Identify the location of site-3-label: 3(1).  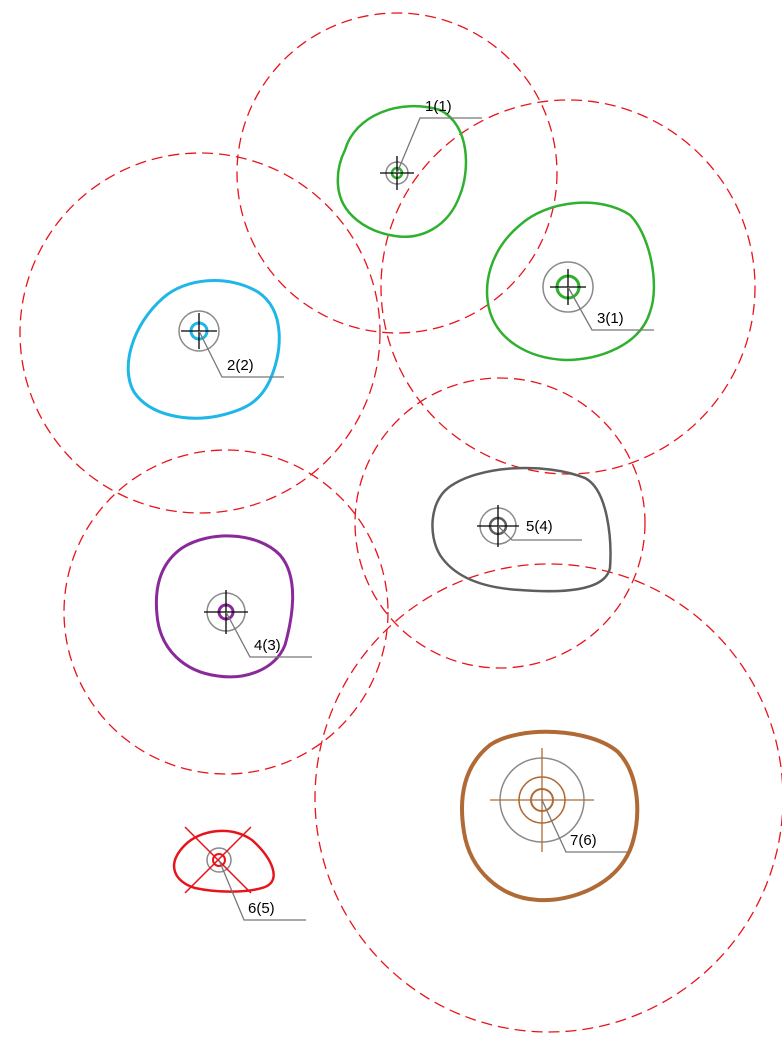
(610, 318).